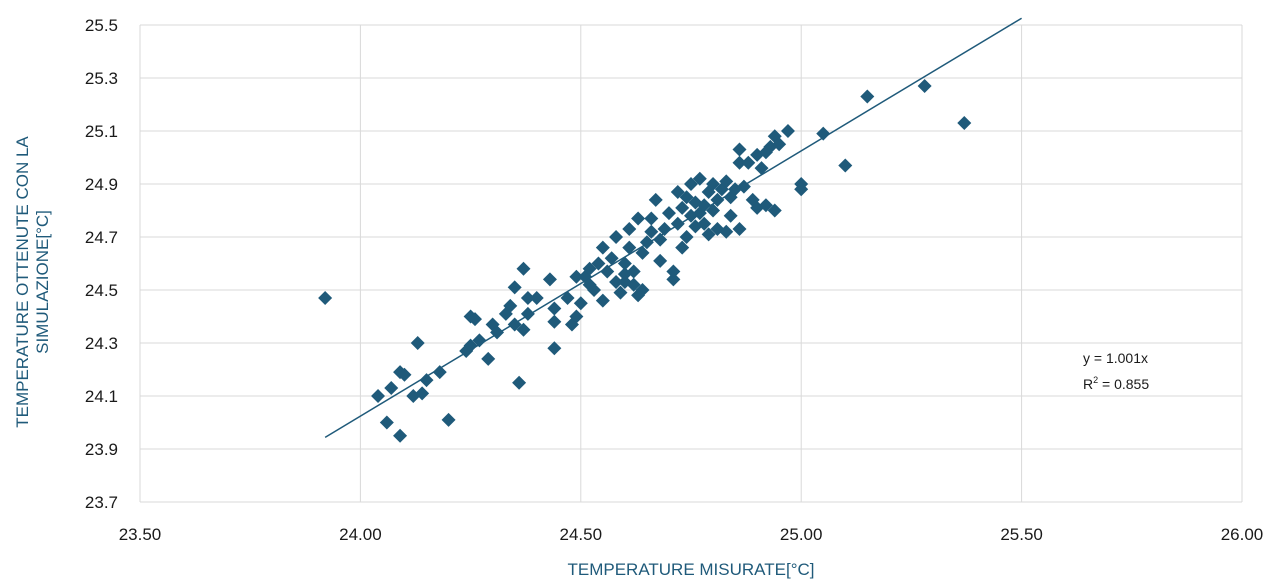 This screenshot has height=583, width=1273. Describe the element at coordinates (691, 534) in the screenshot. I see `x-tick-labels: 23.50 24.00 24.50 25.00 25.50 26.00` at that location.